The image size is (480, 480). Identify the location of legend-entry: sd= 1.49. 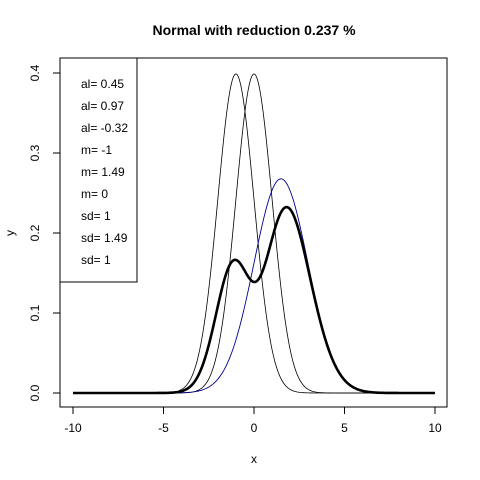
(104, 238).